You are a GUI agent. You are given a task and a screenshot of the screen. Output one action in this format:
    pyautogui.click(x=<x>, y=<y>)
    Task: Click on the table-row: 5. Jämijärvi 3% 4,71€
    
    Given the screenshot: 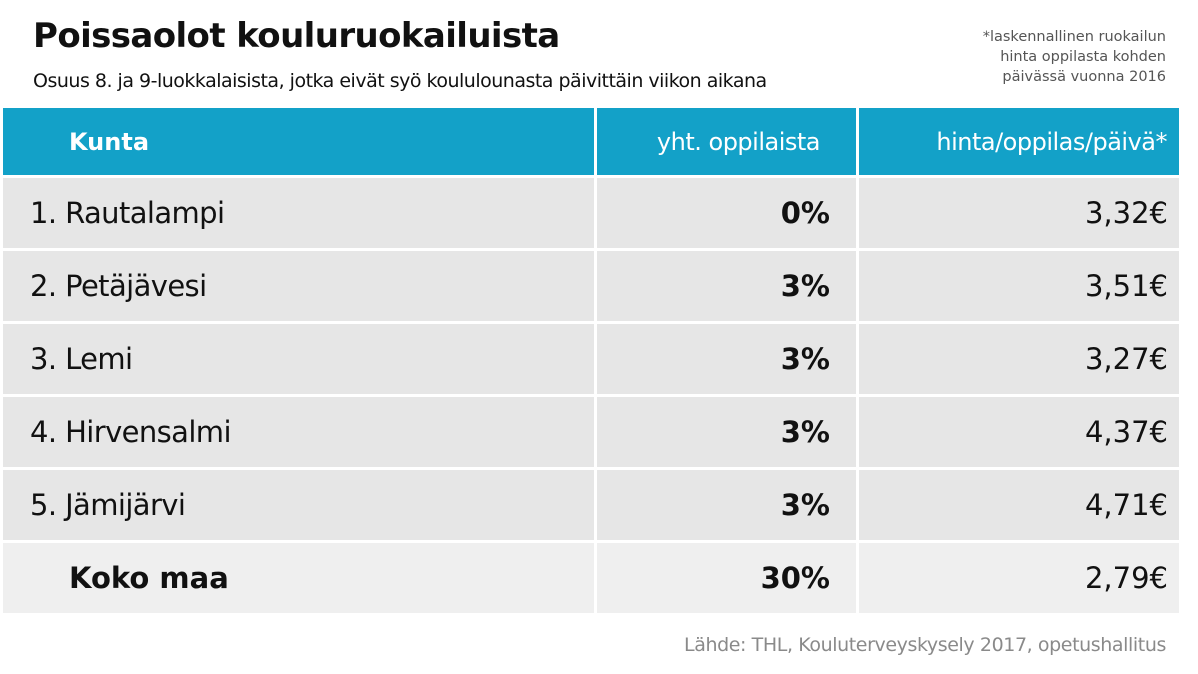 What is the action you would take?
    pyautogui.click(x=591, y=505)
    